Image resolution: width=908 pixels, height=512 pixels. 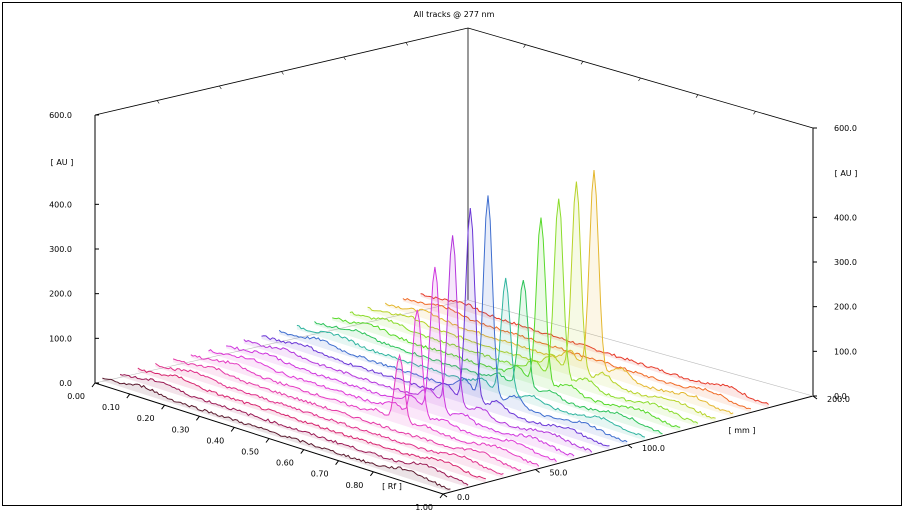 What do you see at coordinates (355, 485) in the screenshot?
I see `rf-tick-label: 0.80` at bounding box center [355, 485].